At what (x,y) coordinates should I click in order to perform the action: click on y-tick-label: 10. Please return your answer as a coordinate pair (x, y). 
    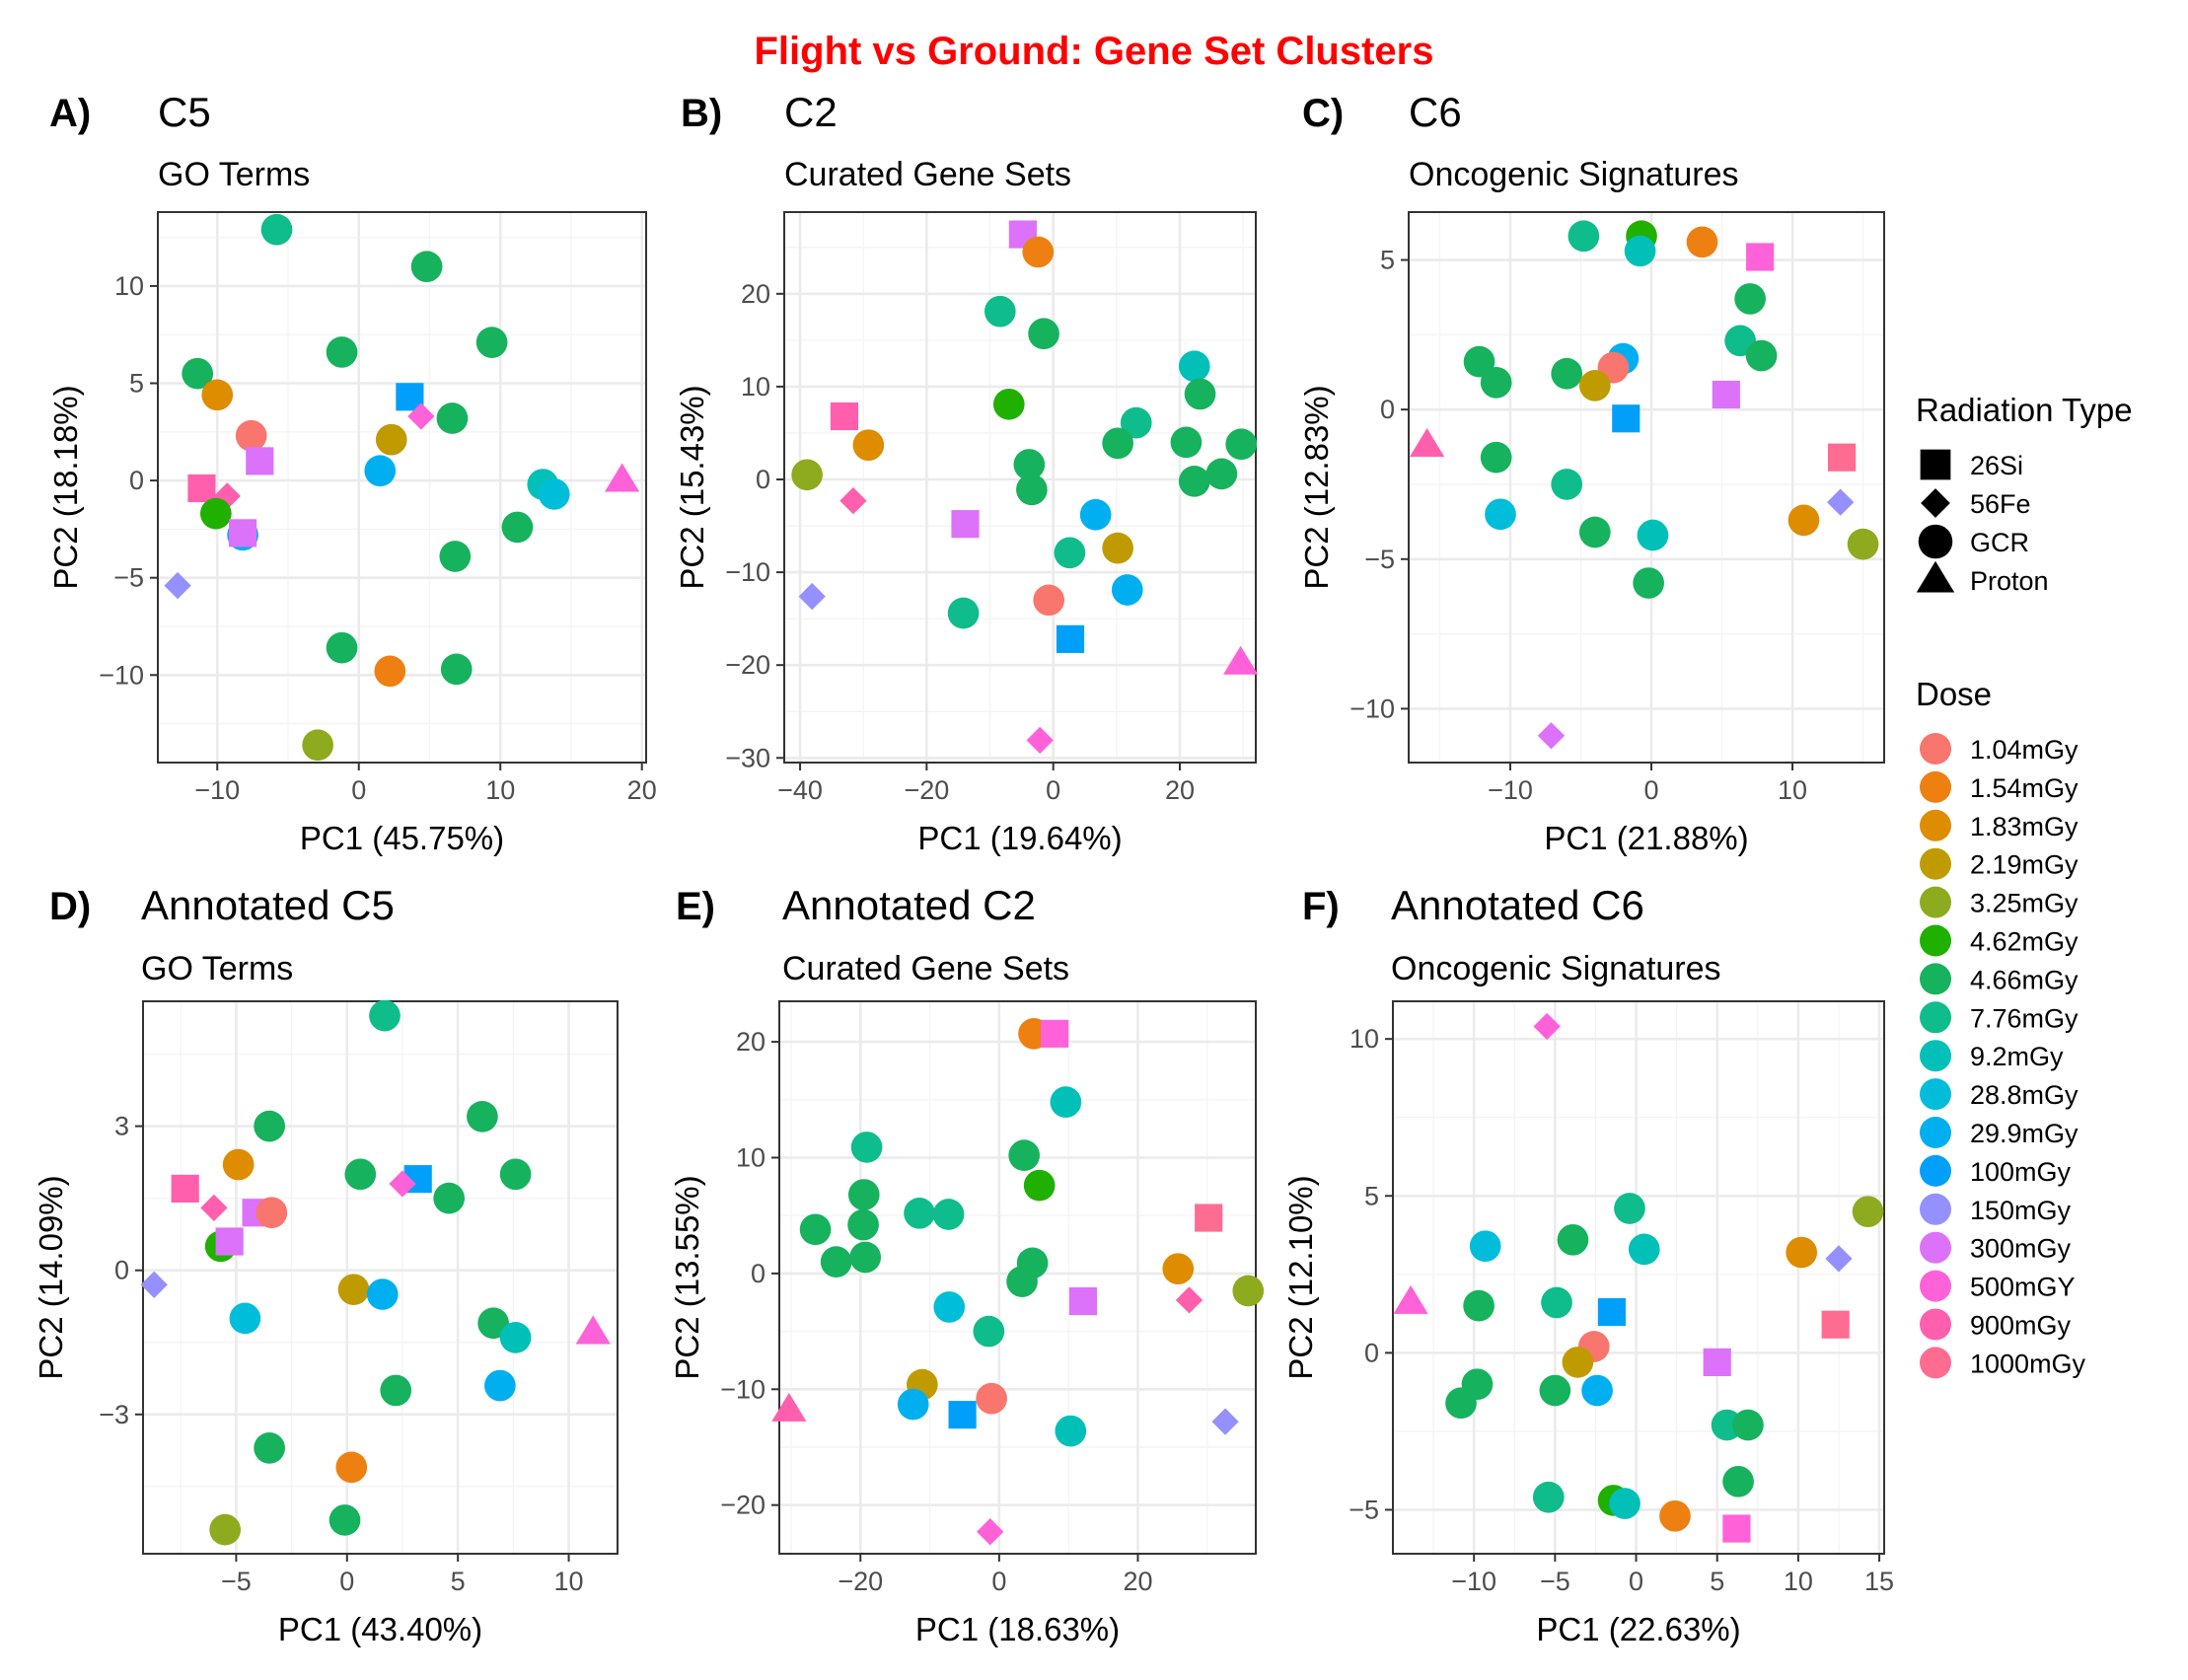
    Looking at the image, I should click on (755, 387).